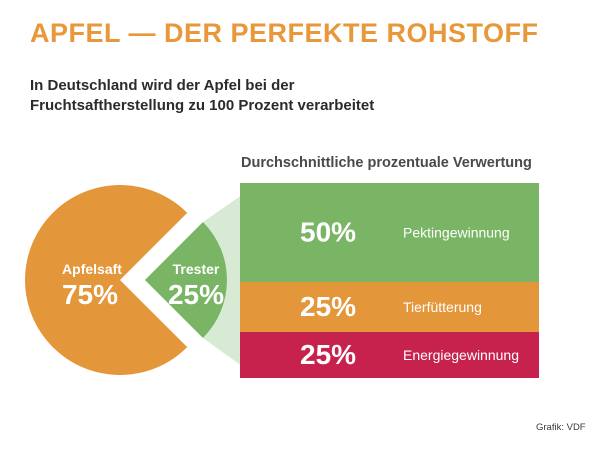 The width and height of the screenshot is (600, 450). What do you see at coordinates (389, 355) in the screenshot?
I see `bar-energiegewinnung` at bounding box center [389, 355].